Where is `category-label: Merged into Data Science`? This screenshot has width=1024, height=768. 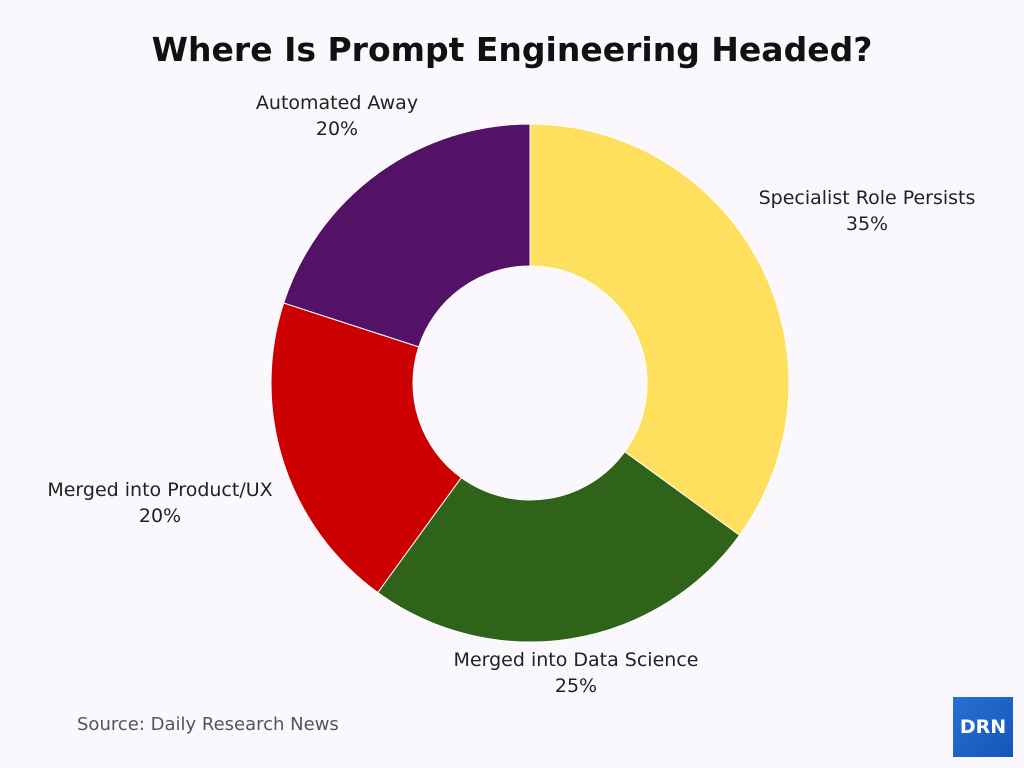
category-label: Merged into Data Science is located at coordinates (576, 660).